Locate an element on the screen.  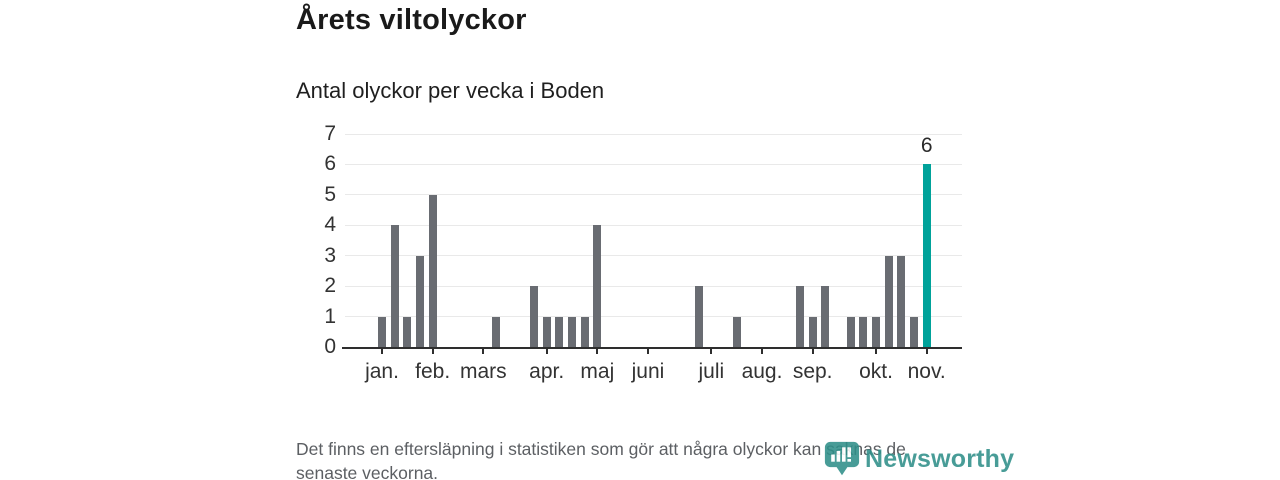
y-axis-tick-label: 7 is located at coordinates (330, 133).